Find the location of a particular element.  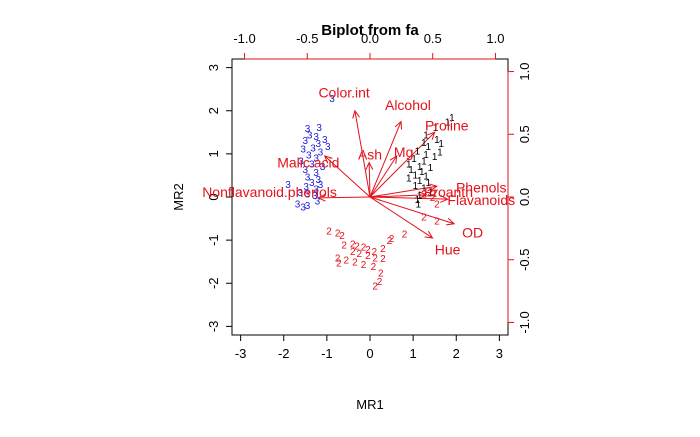

x-tick-label: 0 is located at coordinates (369, 353).